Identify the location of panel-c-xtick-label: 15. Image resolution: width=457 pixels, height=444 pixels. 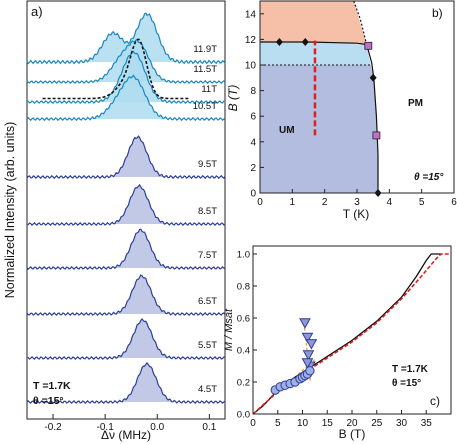
(328, 423).